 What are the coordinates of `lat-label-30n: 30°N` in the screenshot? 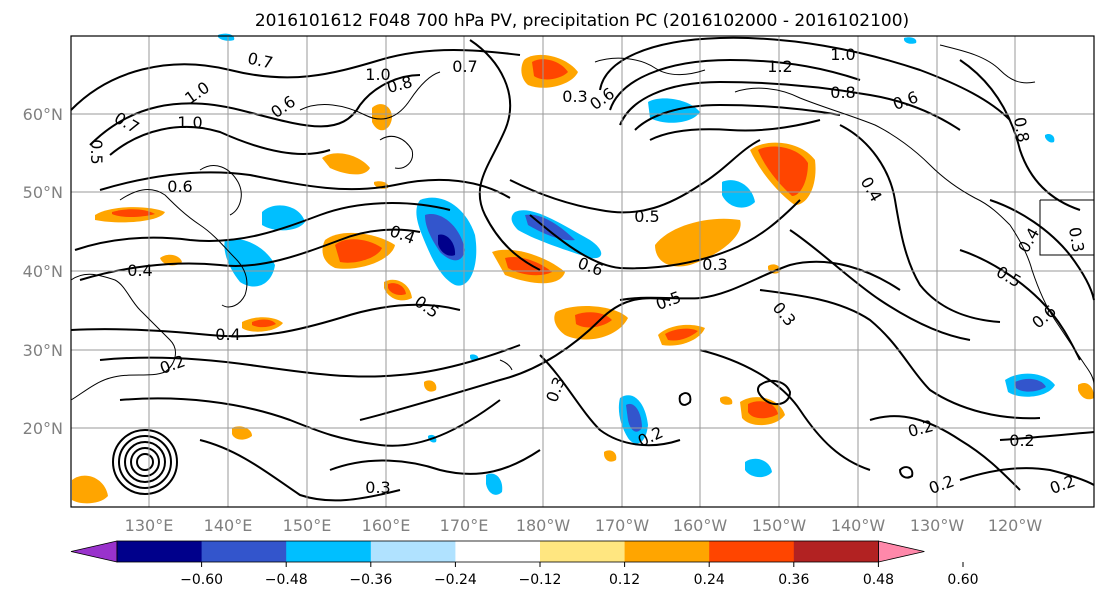 It's located at (43, 350).